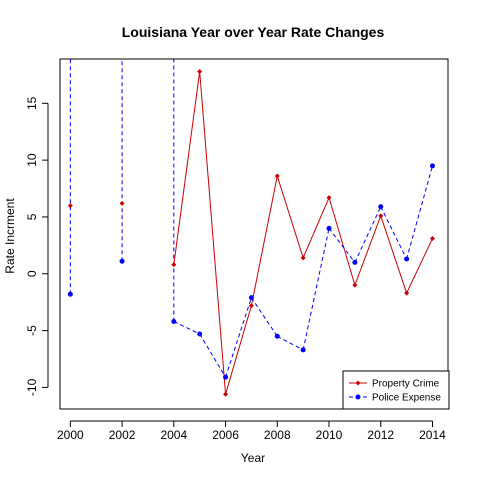 This screenshot has width=480, height=480. Describe the element at coordinates (70, 435) in the screenshot. I see `x-tick-label: 2000` at that location.